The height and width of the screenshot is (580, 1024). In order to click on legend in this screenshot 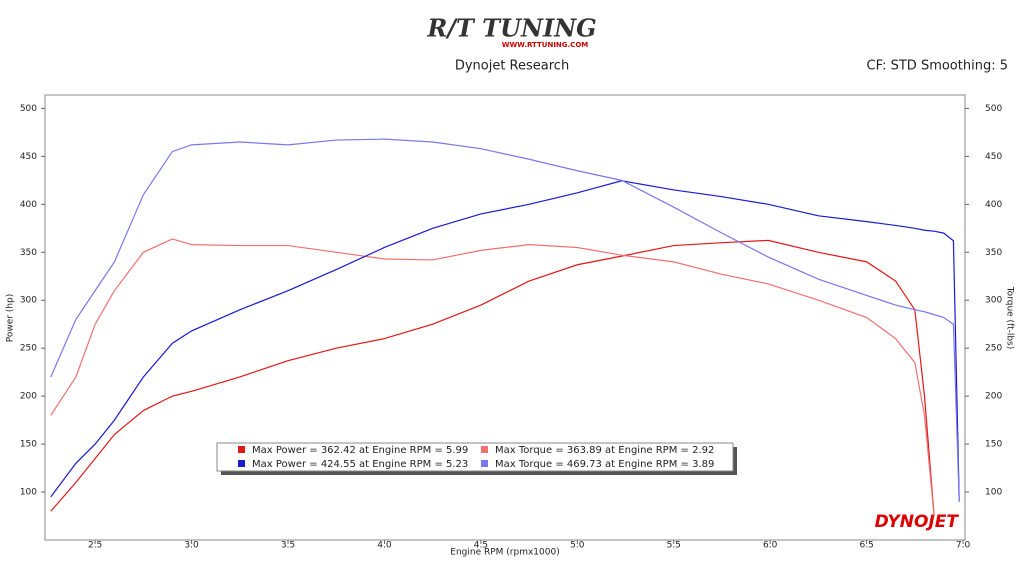, I will do `click(475, 457)`.